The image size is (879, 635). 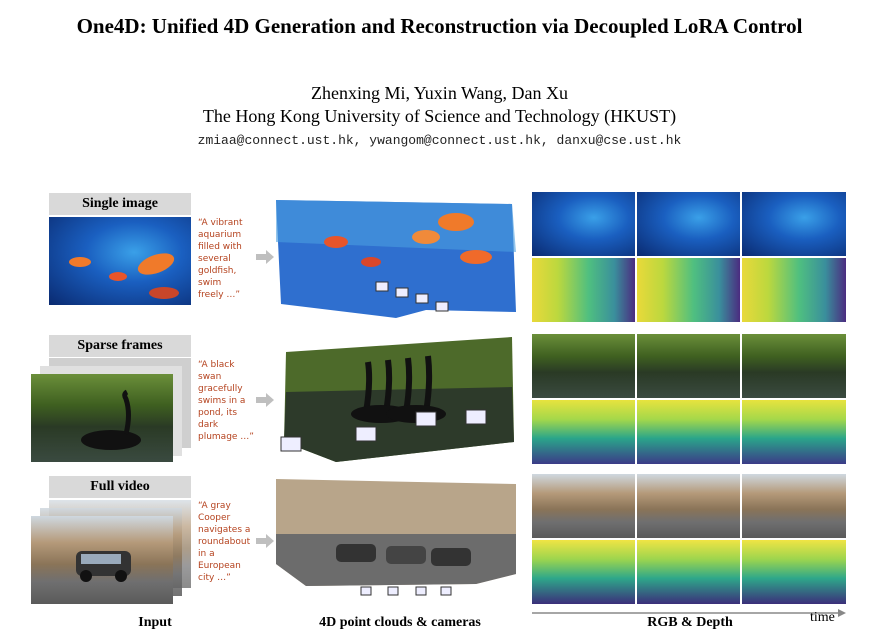 I want to click on point-cloud-aquarium, so click(x=396, y=257).